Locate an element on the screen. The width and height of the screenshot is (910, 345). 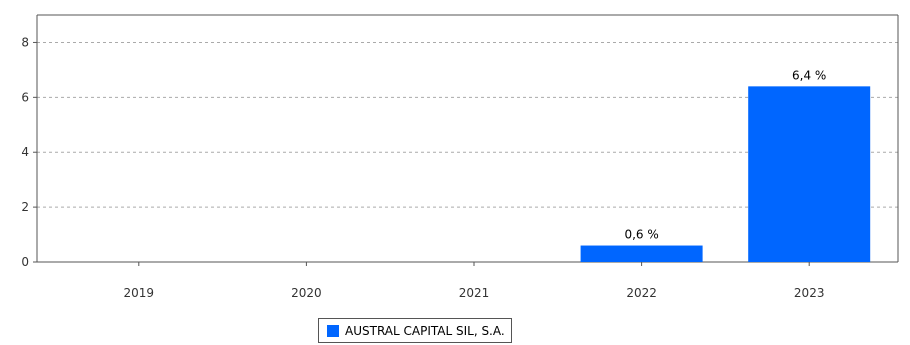
legend-label: AUSTRAL CAPITAL SIL, S.A. is located at coordinates (425, 330).